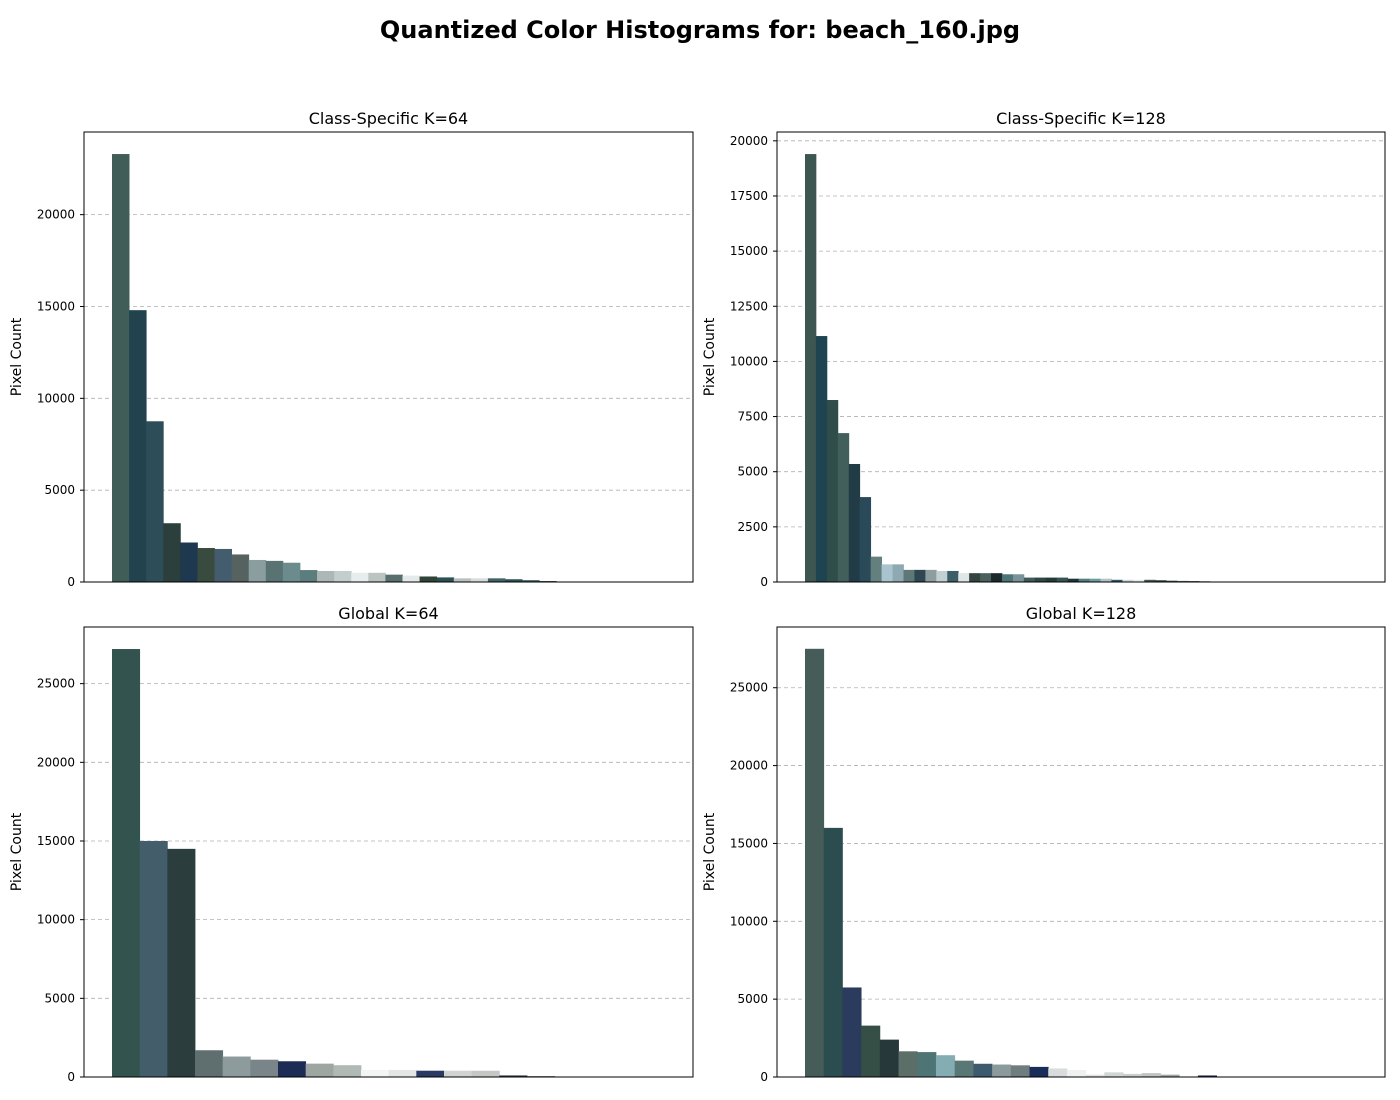 The width and height of the screenshot is (1400, 1100). What do you see at coordinates (56, 684) in the screenshot?
I see `y-tick-label: 25000` at bounding box center [56, 684].